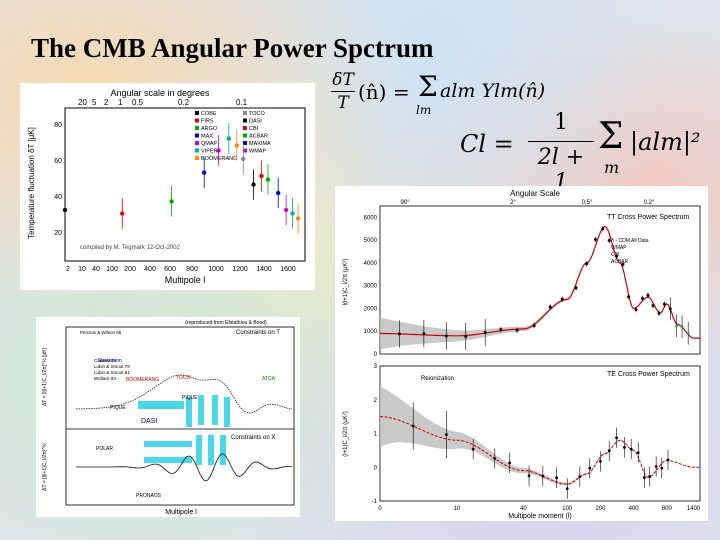  I want to click on equation-cl: Cl = 1 2l + 1 Σ m |alm|², so click(585, 152).